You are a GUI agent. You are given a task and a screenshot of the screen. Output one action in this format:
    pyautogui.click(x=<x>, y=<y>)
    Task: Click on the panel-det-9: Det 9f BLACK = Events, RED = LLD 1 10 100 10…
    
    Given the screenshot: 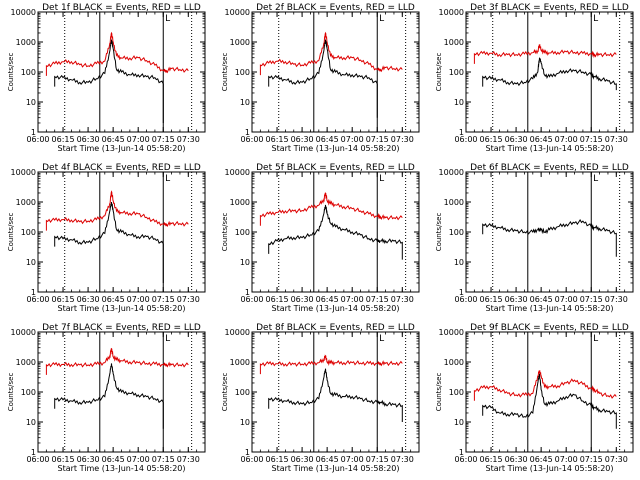 What is the action you would take?
    pyautogui.click(x=534, y=398)
    